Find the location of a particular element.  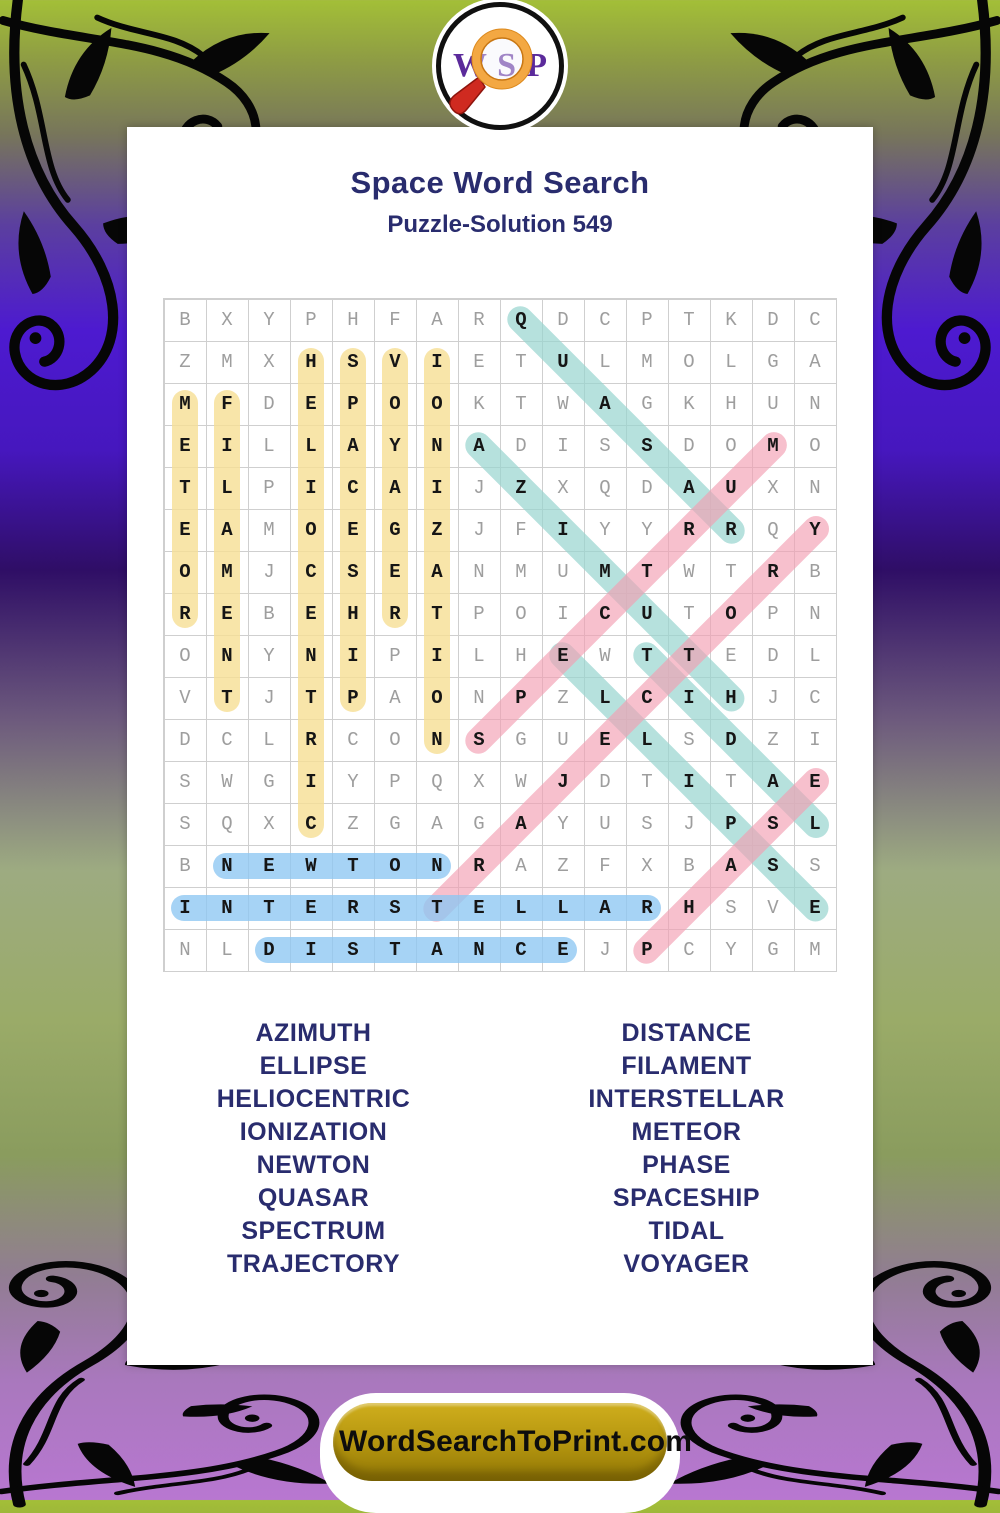

word-item: PHASE is located at coordinates (686, 1165).